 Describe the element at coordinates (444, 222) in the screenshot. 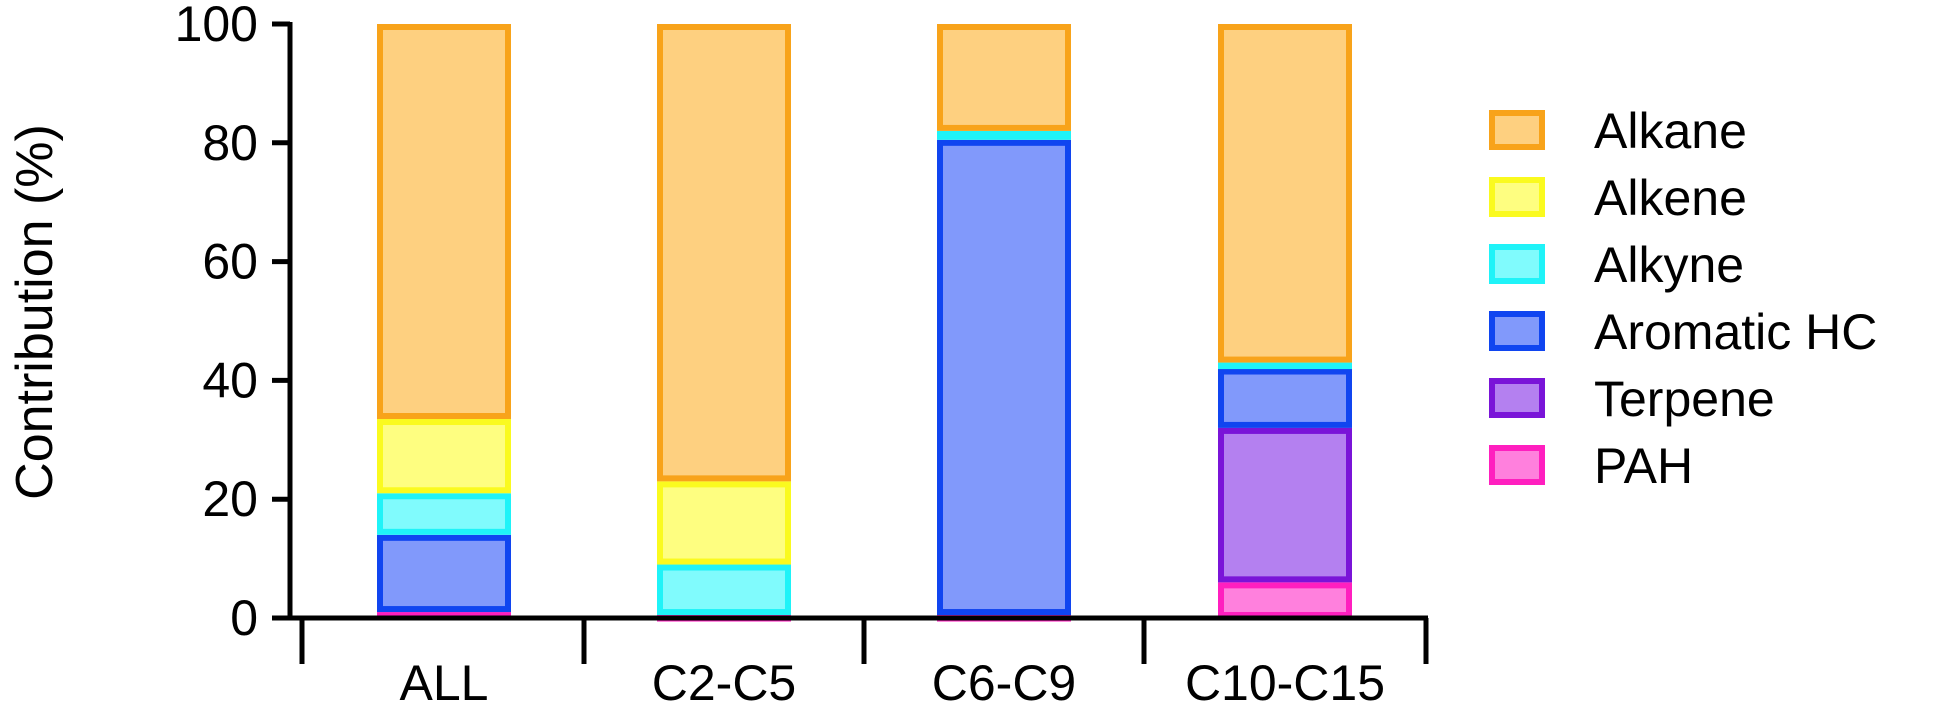

I see `bar-segment-alkane-all` at that location.